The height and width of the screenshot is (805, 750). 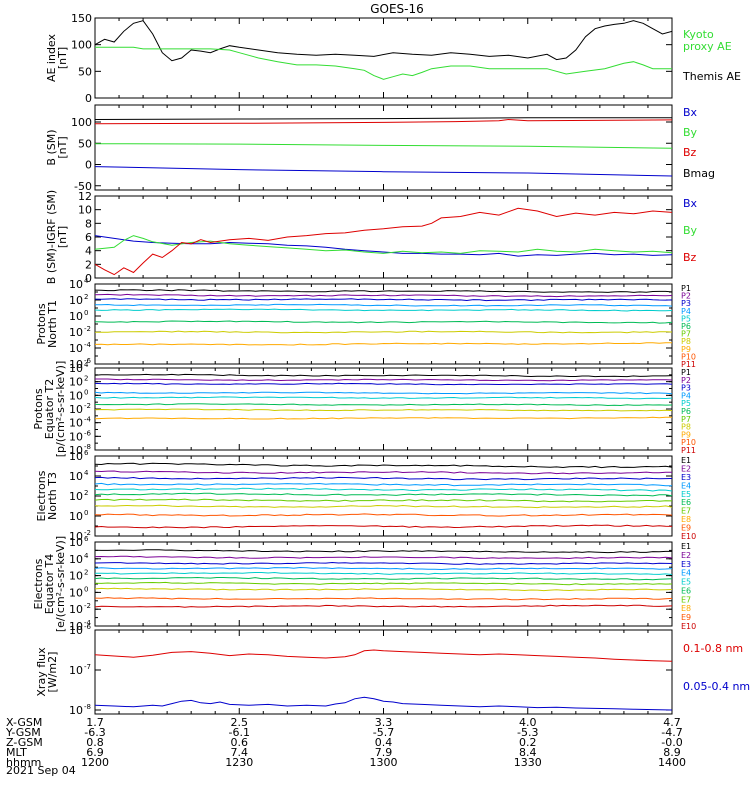 What do you see at coordinates (686, 326) in the screenshot?
I see `legend-label: P6` at bounding box center [686, 326].